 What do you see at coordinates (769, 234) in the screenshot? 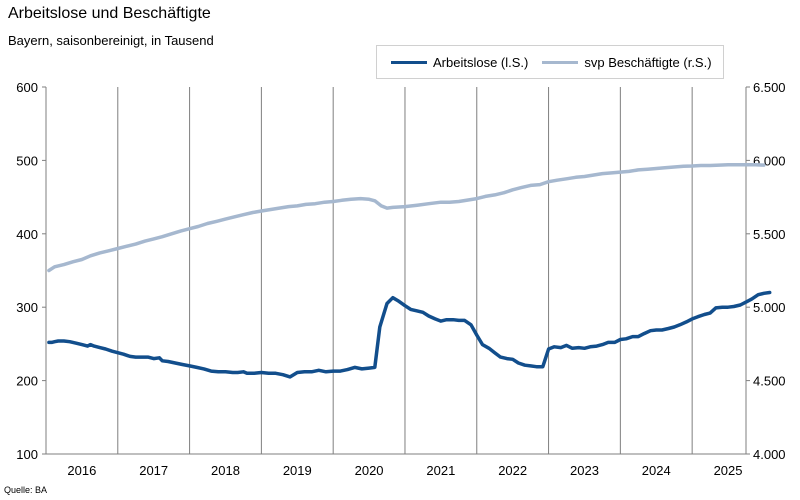
I see `y-right-tick-5.500: 5.500` at bounding box center [769, 234].